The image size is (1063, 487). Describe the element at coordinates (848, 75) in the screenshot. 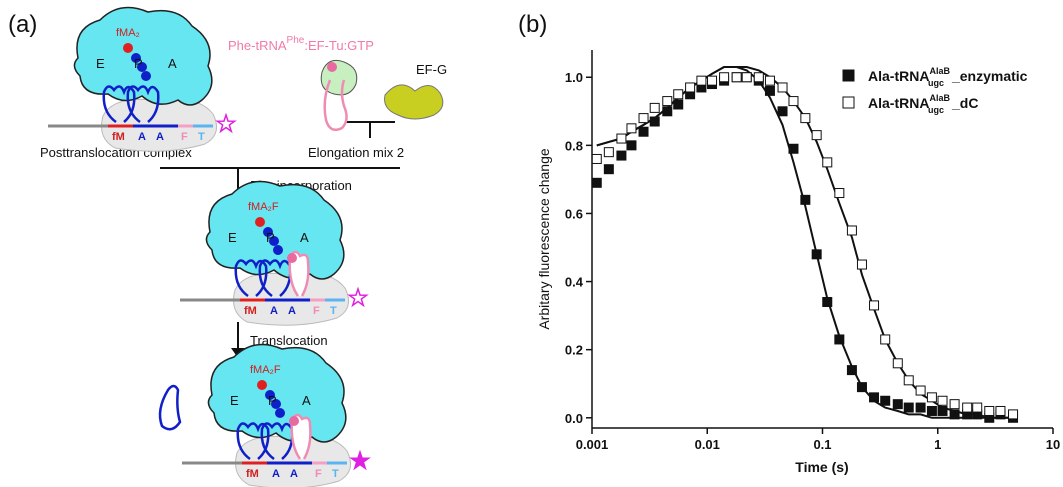

I see `legend-marker` at that location.